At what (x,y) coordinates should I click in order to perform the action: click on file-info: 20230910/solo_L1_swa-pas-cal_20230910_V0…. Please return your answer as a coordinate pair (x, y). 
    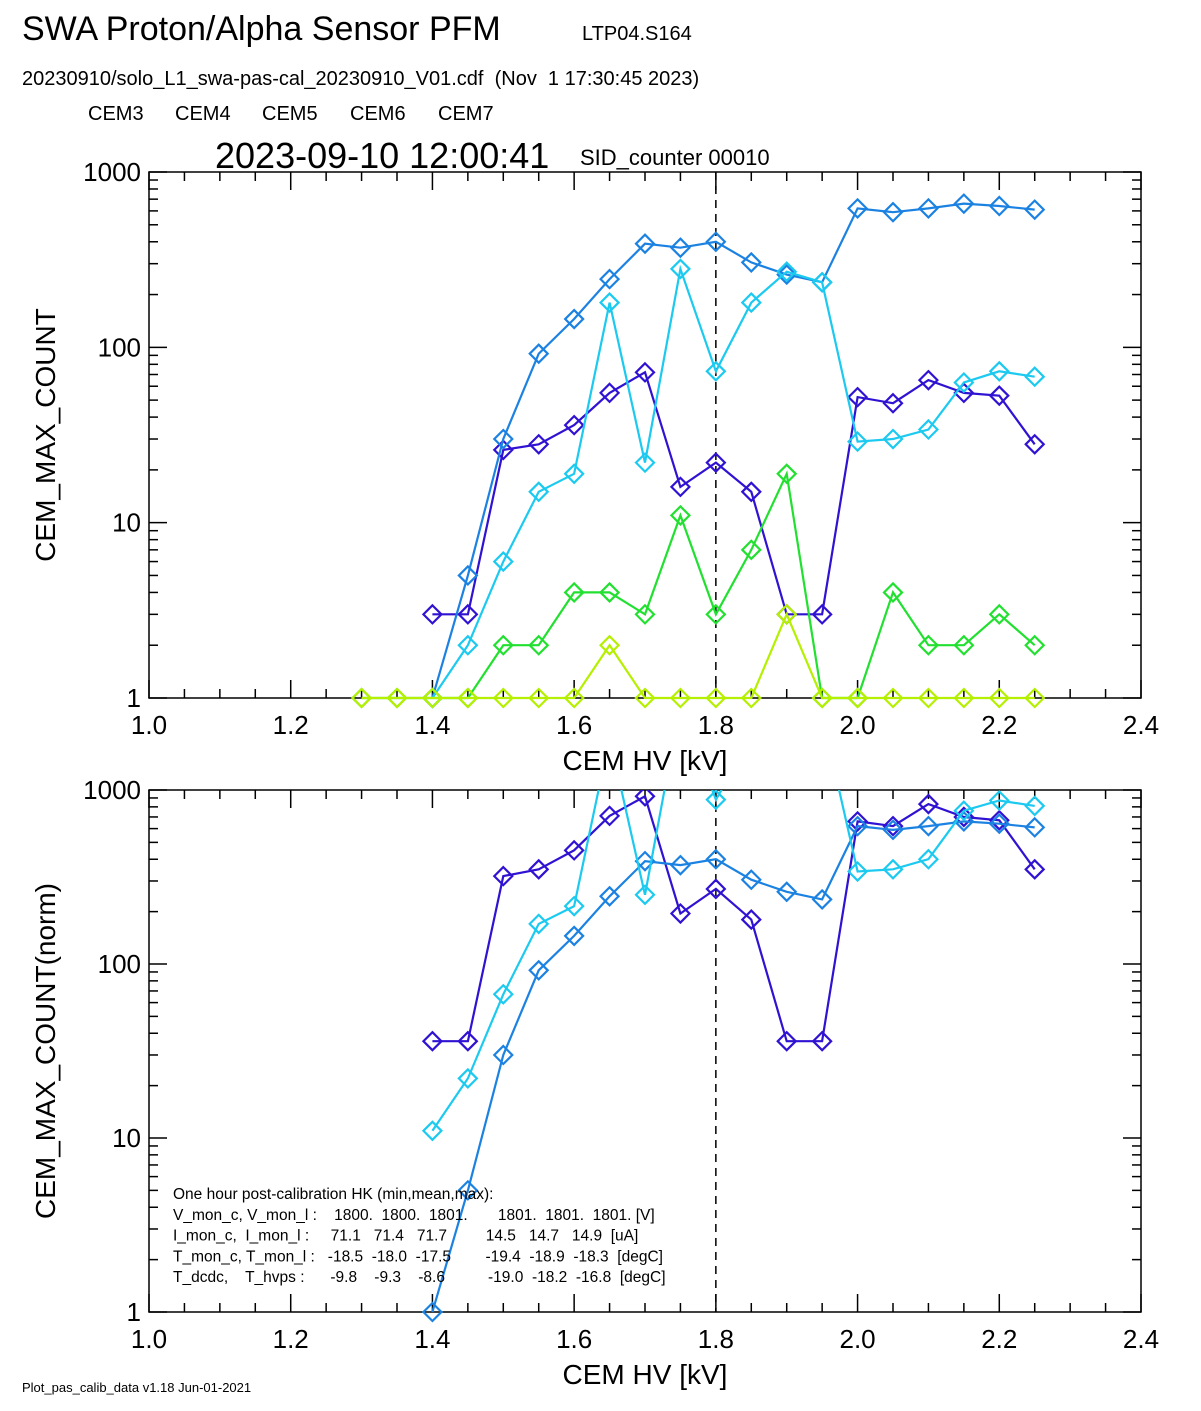
    Looking at the image, I should click on (360, 79).